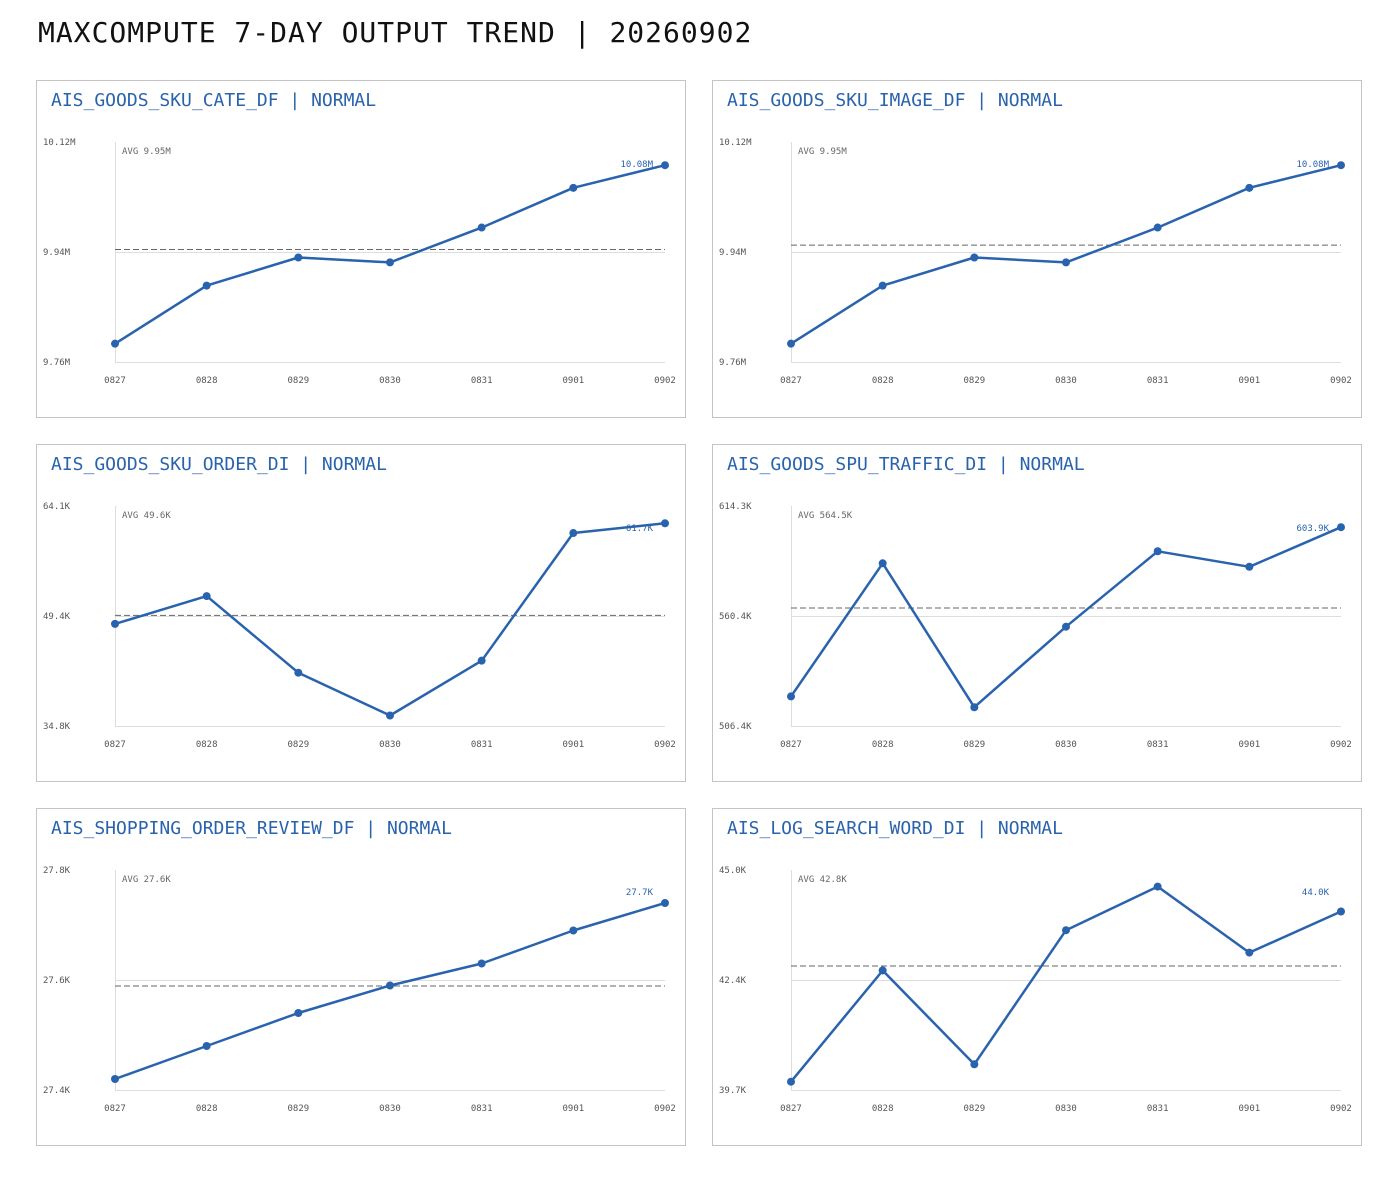  I want to click on y-tick-label: 42.4K, so click(733, 981).